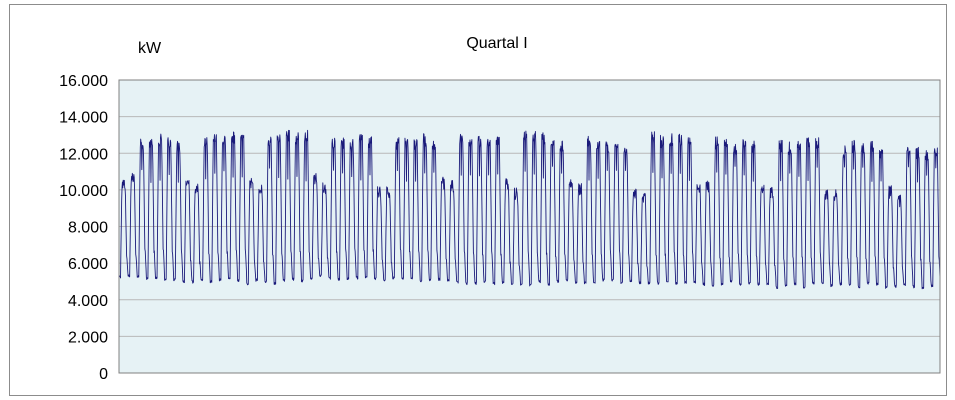 This screenshot has height=400, width=955. What do you see at coordinates (496, 43) in the screenshot?
I see `chart-title: Quartal I` at bounding box center [496, 43].